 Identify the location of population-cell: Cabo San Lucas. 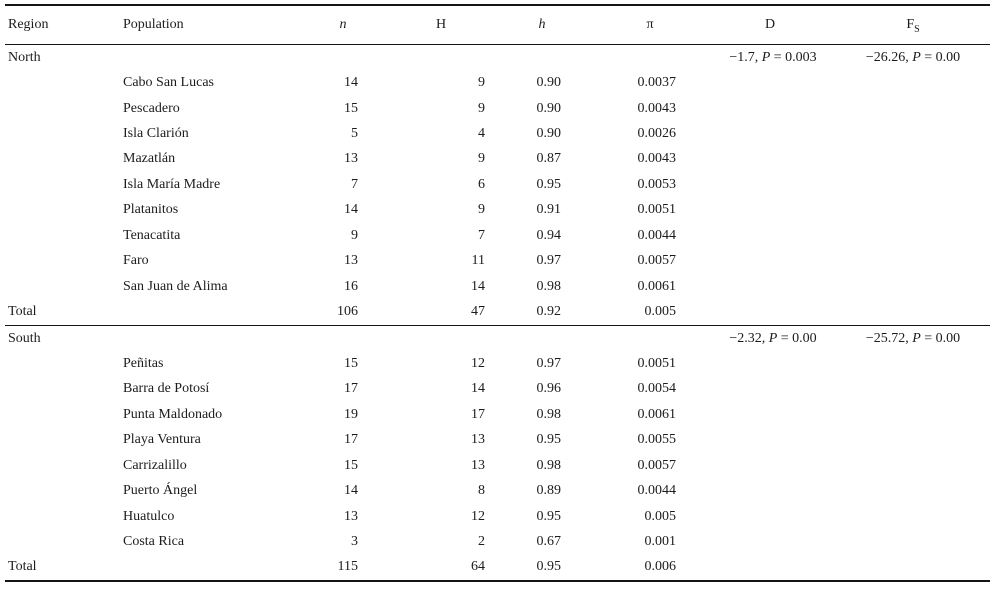
(168, 83).